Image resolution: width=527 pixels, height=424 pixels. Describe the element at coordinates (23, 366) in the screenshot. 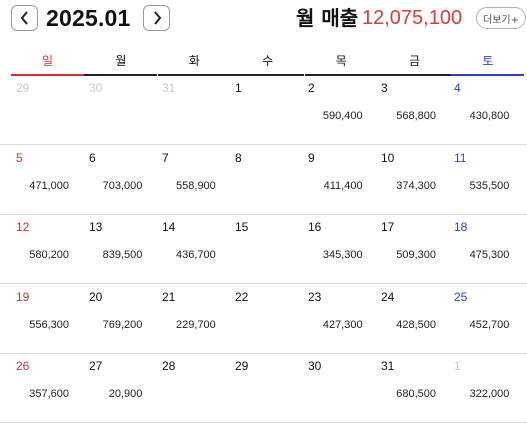

I see `day-number: 26` at that location.